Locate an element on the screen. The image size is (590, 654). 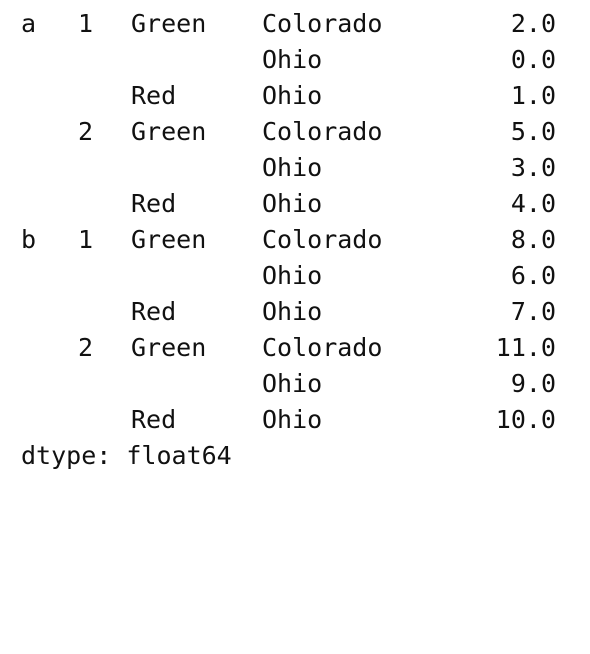
series-row: Red Ohio 10.0 is located at coordinates (295, 420).